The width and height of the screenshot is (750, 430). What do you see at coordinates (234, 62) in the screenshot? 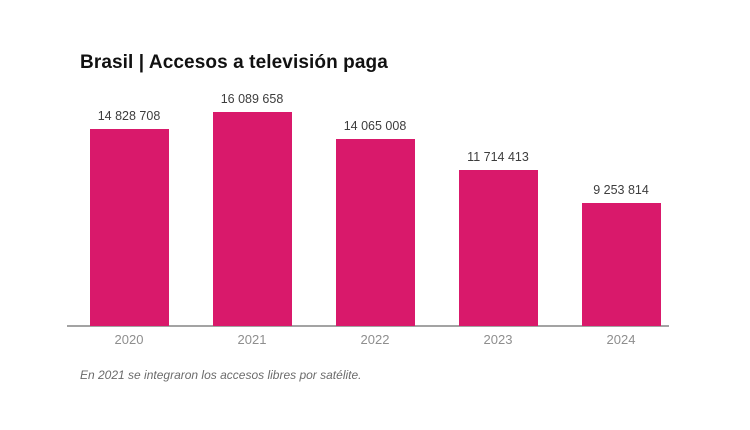
I see `chart-title: Brasil | Accesos a televisión paga` at bounding box center [234, 62].